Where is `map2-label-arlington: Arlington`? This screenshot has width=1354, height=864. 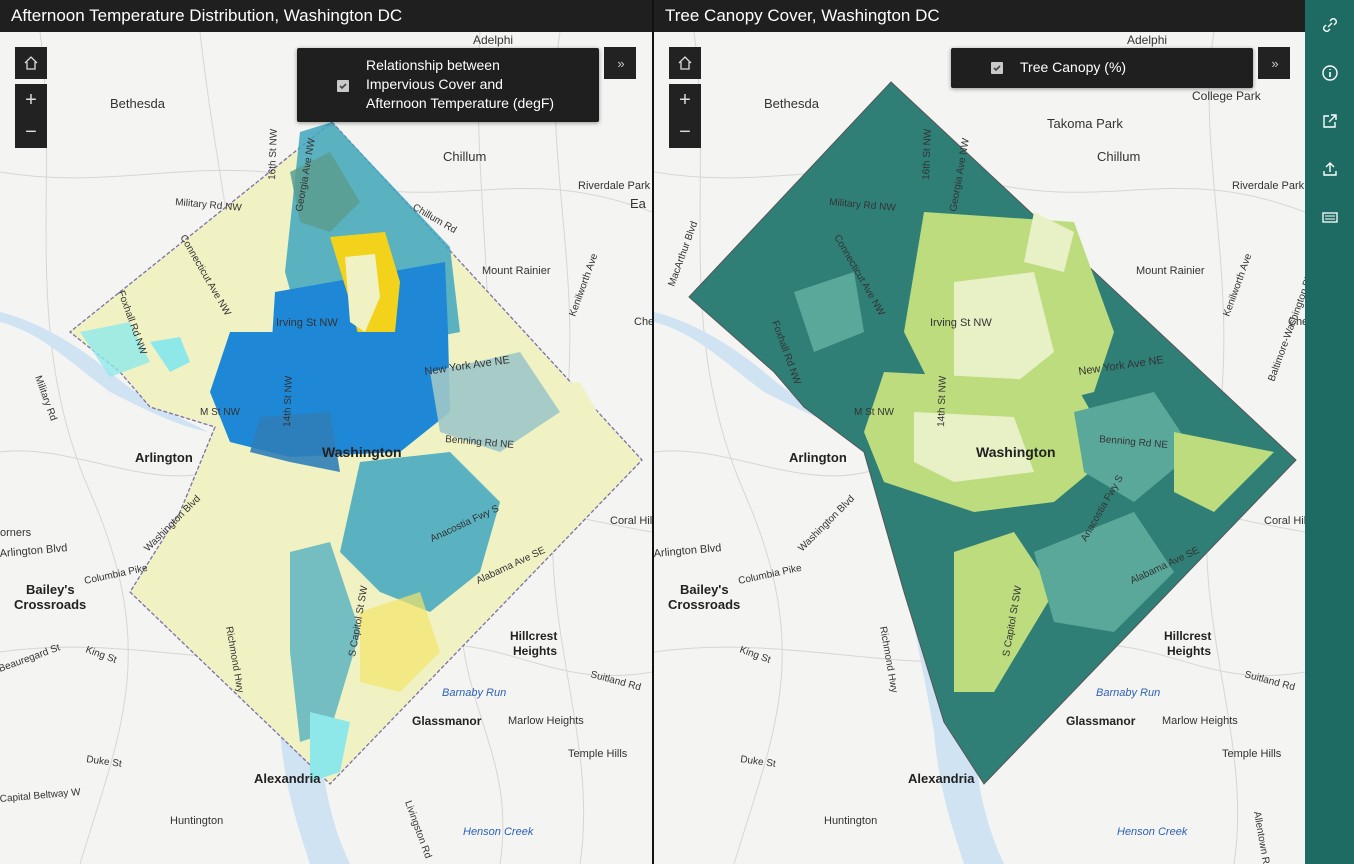
map2-label-arlington: Arlington is located at coordinates (818, 457).